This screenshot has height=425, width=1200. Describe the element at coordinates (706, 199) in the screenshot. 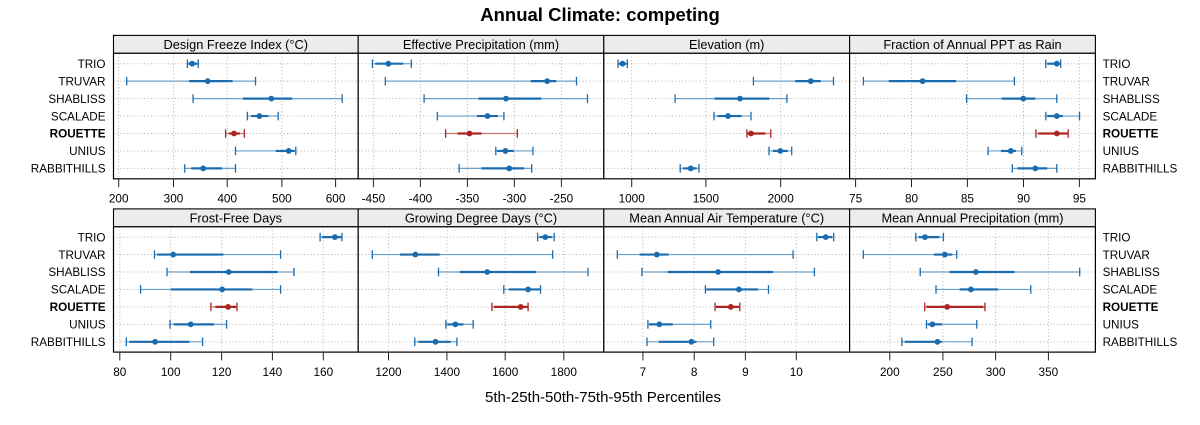

I see `svg-text: 1500` at that location.